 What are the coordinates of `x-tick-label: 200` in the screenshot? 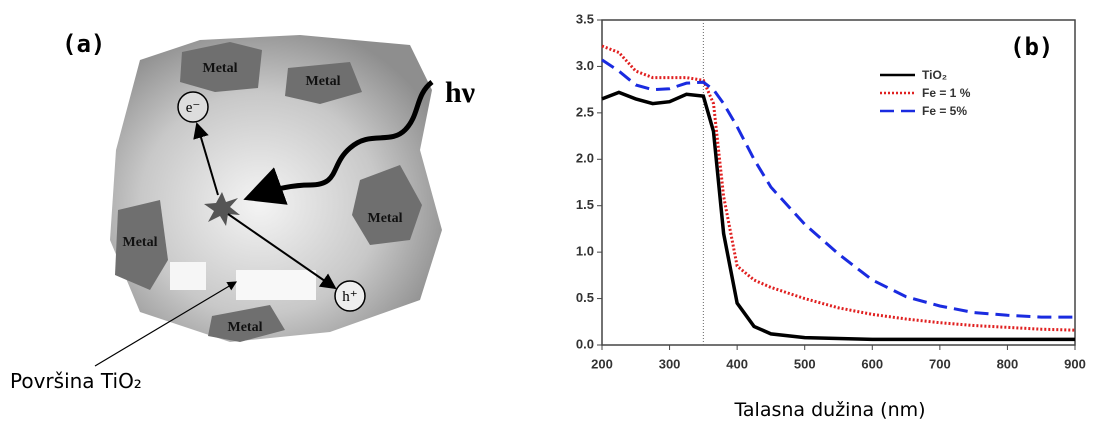 It's located at (602, 363).